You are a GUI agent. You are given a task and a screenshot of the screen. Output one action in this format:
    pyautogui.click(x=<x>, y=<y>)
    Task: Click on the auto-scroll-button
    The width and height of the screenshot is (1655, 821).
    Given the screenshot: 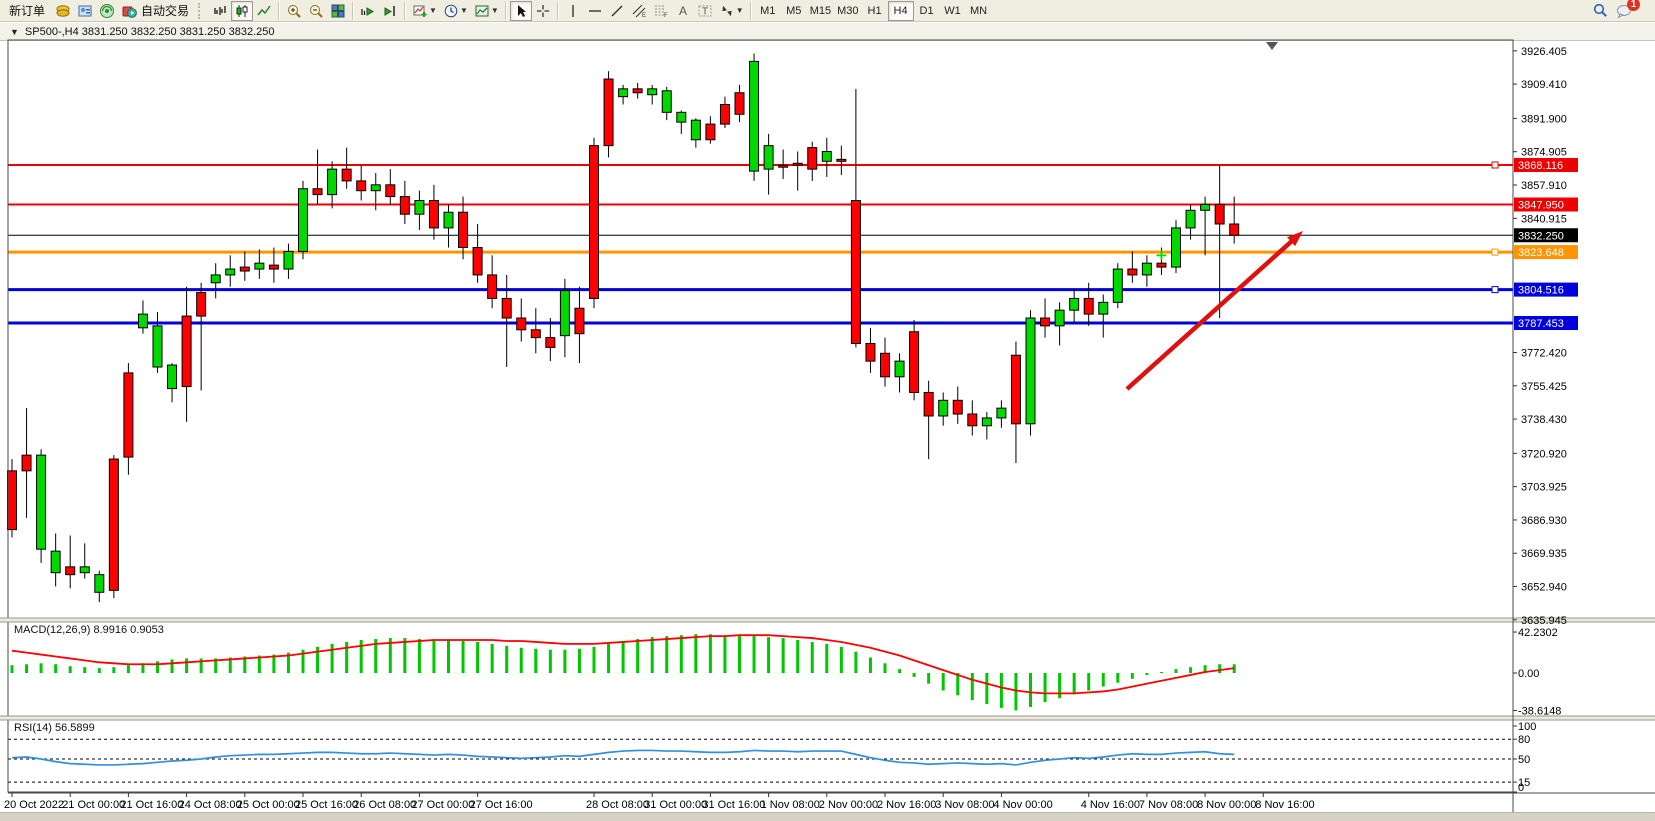 What is the action you would take?
    pyautogui.click(x=368, y=11)
    